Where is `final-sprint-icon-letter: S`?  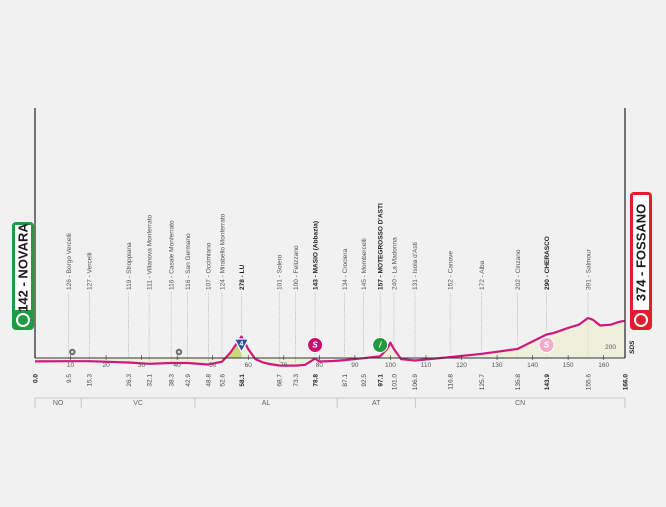 final-sprint-icon-letter: S is located at coordinates (547, 345).